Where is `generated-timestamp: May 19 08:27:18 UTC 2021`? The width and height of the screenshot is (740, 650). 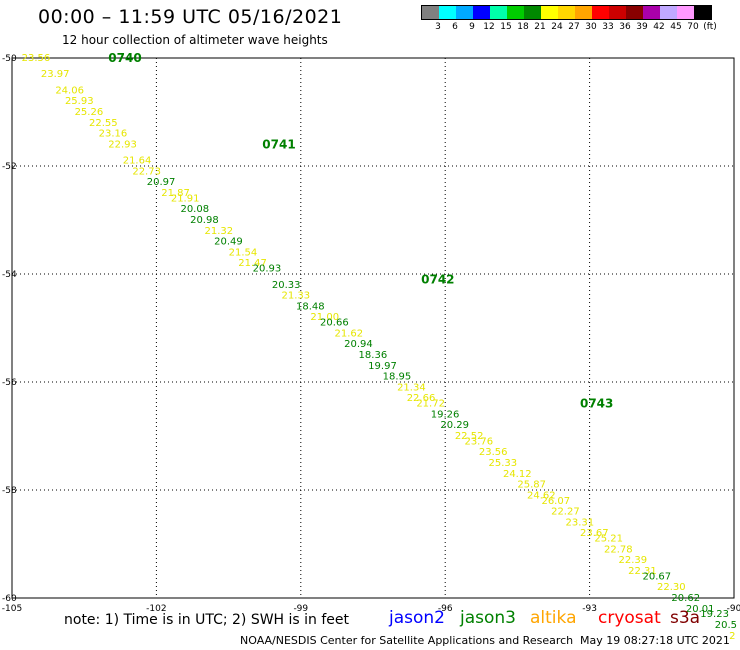
generated-timestamp: May 19 08:27:18 UTC 2021 is located at coordinates (655, 640).